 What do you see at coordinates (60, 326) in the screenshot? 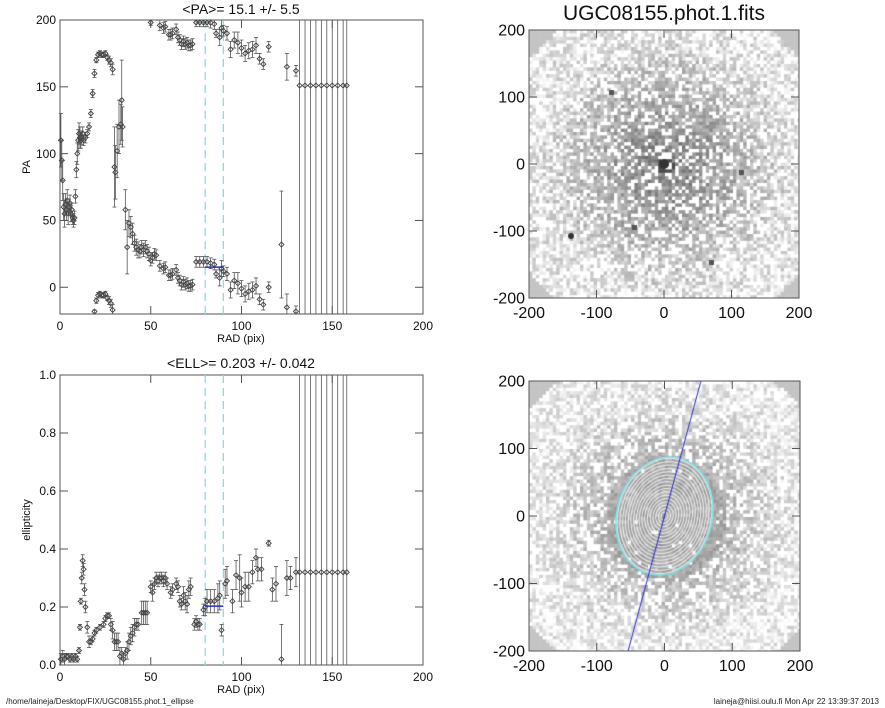
I see `pa-xtick-label: 0` at bounding box center [60, 326].